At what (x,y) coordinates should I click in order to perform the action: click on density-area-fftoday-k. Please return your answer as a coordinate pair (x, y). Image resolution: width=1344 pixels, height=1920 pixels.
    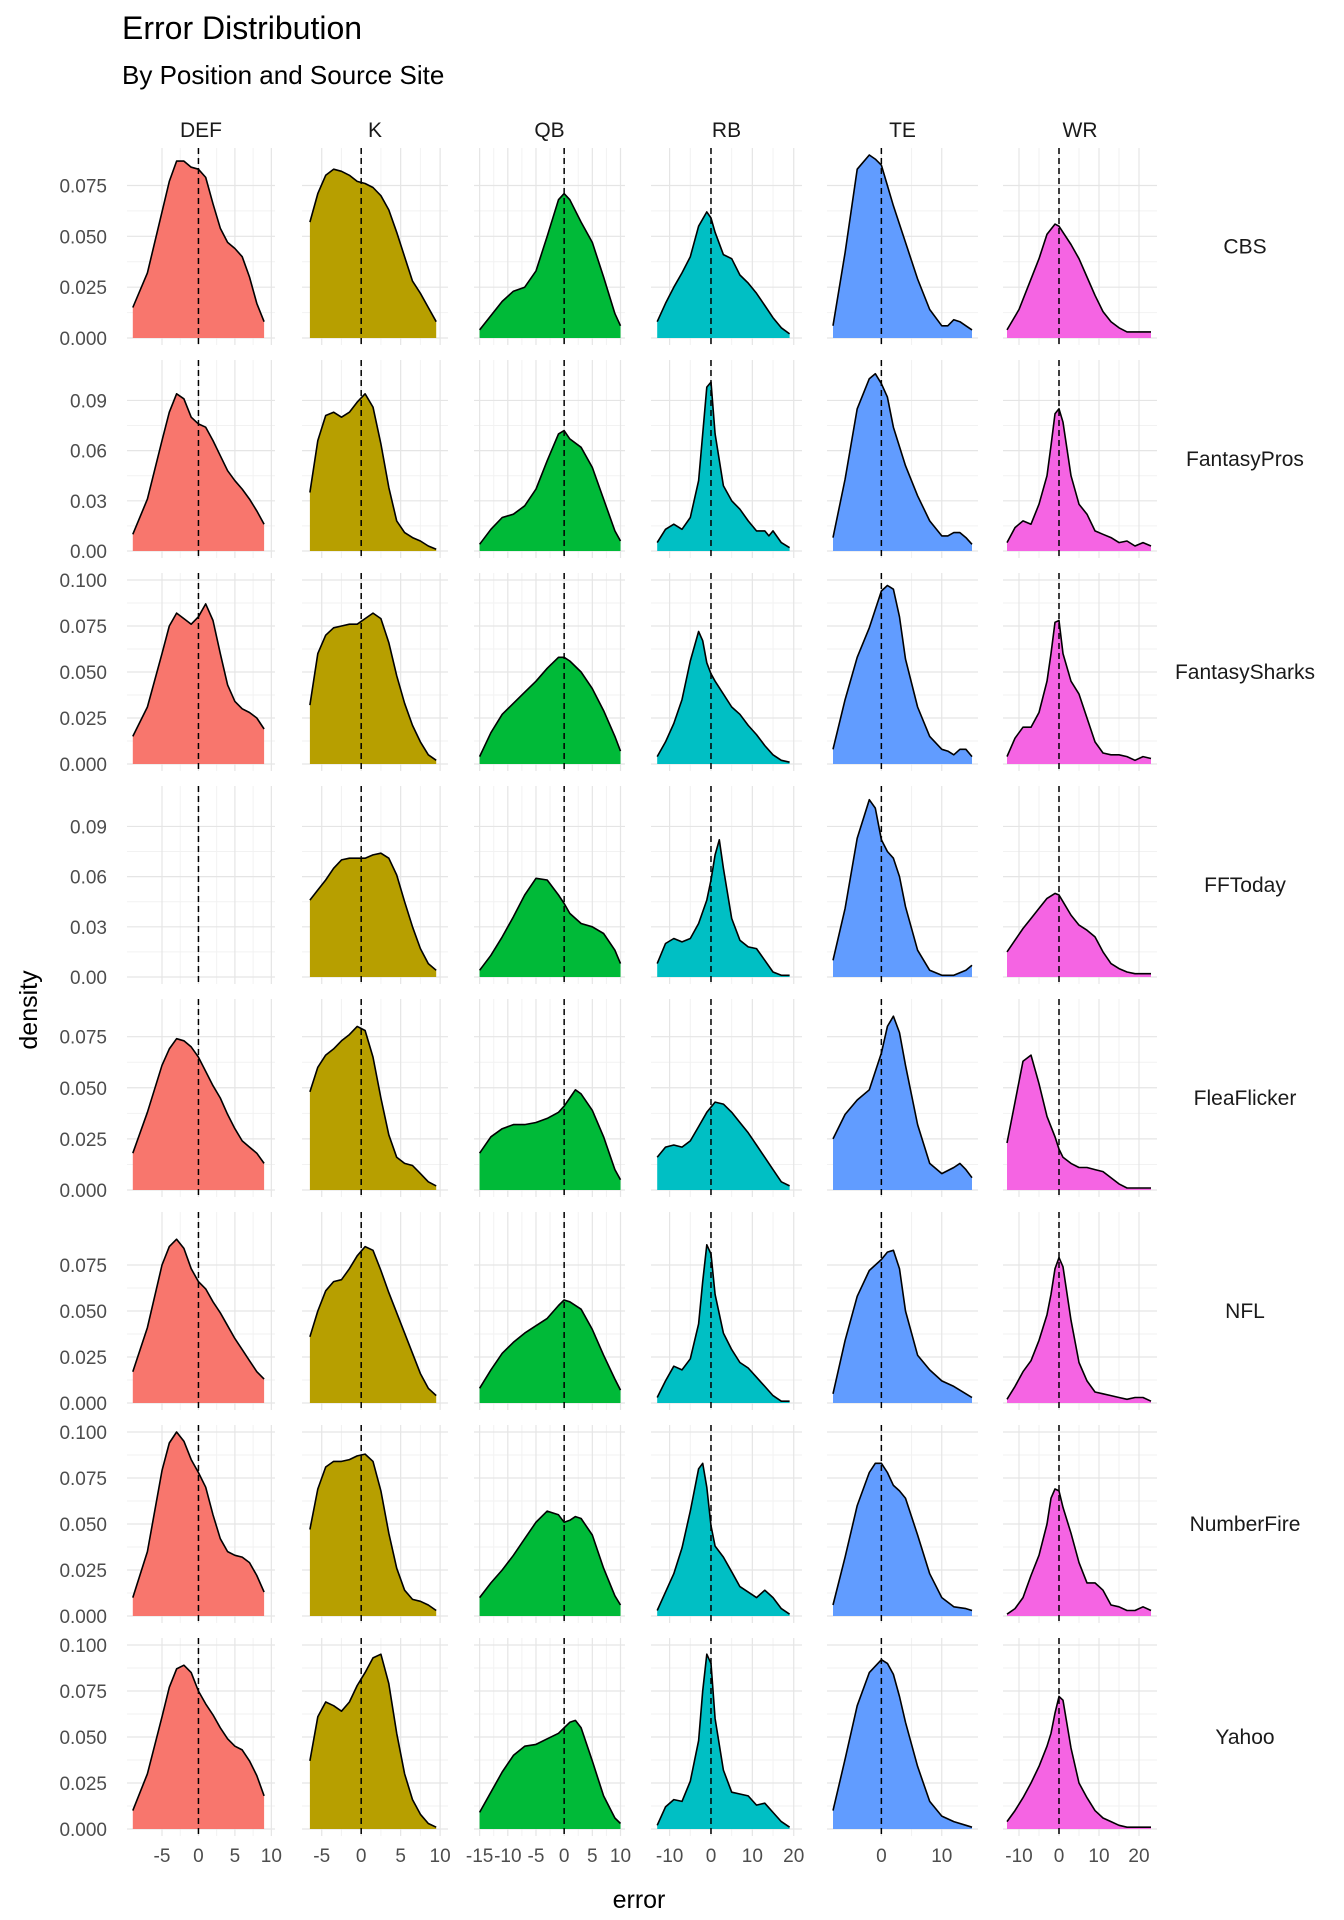
    Looking at the image, I should click on (373, 915).